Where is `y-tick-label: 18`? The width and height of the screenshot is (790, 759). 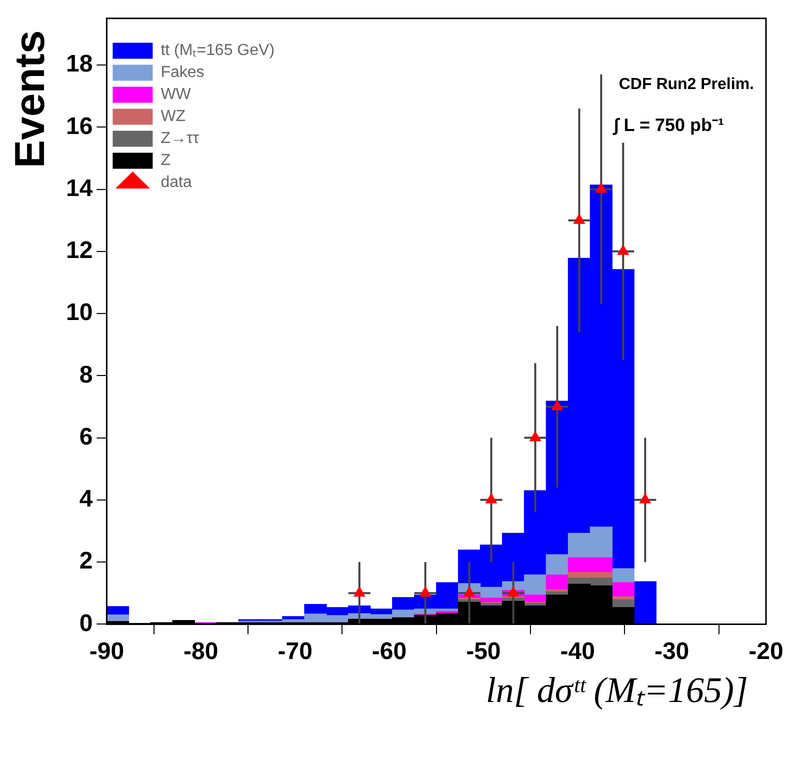 y-tick-label: 18 is located at coordinates (79, 64).